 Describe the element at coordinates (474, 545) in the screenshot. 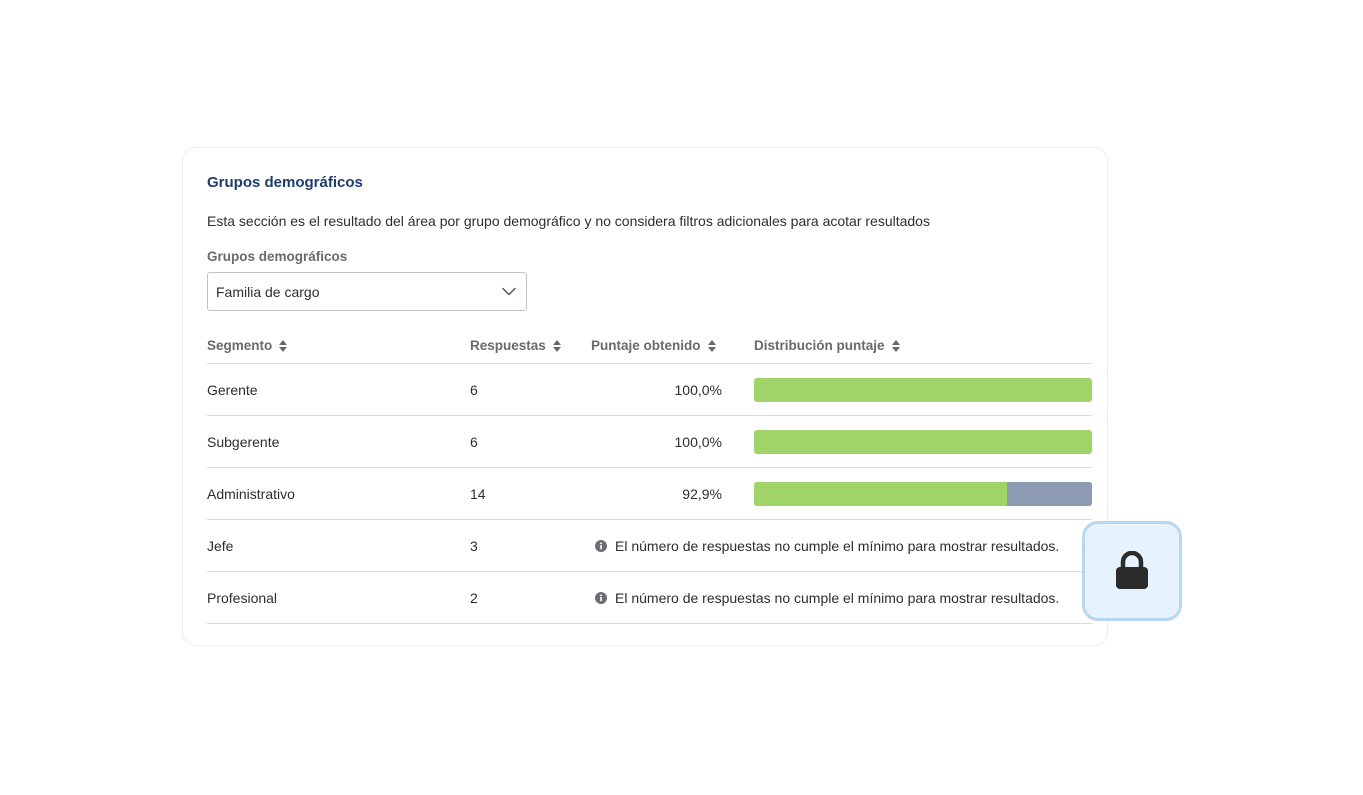

I see `responses-cell: 3` at that location.